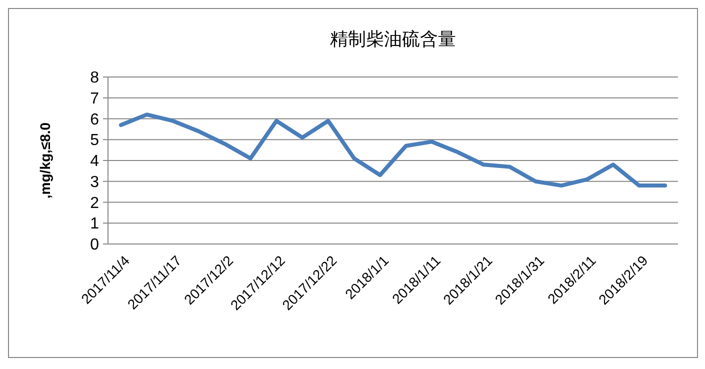  What do you see at coordinates (95, 203) in the screenshot?
I see `y-tick-label: 2` at bounding box center [95, 203].